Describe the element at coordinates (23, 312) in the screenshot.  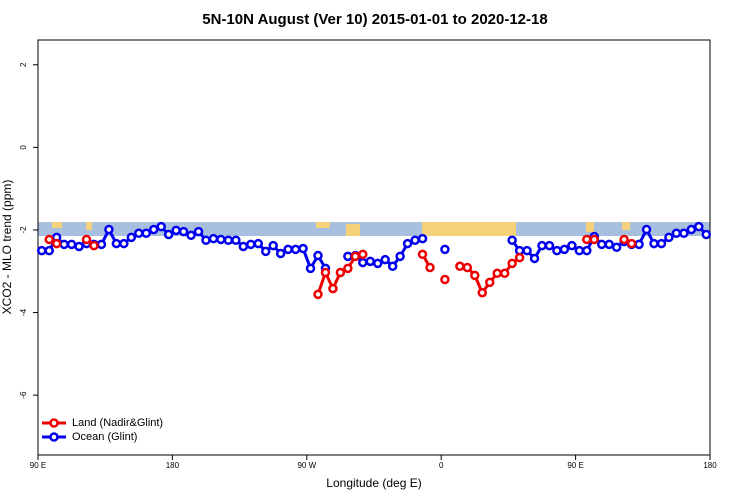
I see `y-tick-label: -4` at that location.